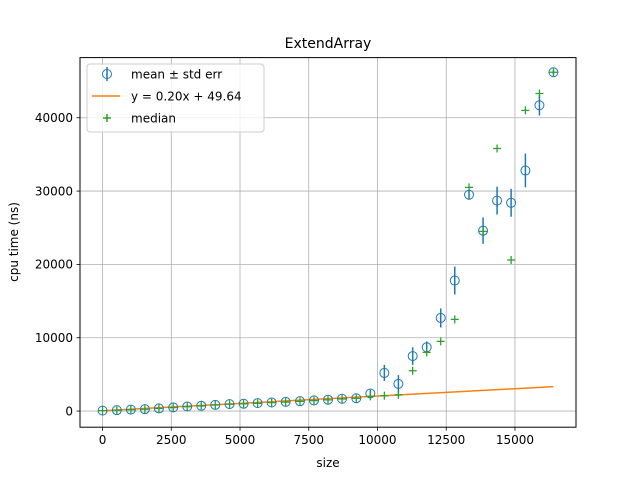  Describe the element at coordinates (103, 440) in the screenshot. I see `x-tick-label: 0` at that location.